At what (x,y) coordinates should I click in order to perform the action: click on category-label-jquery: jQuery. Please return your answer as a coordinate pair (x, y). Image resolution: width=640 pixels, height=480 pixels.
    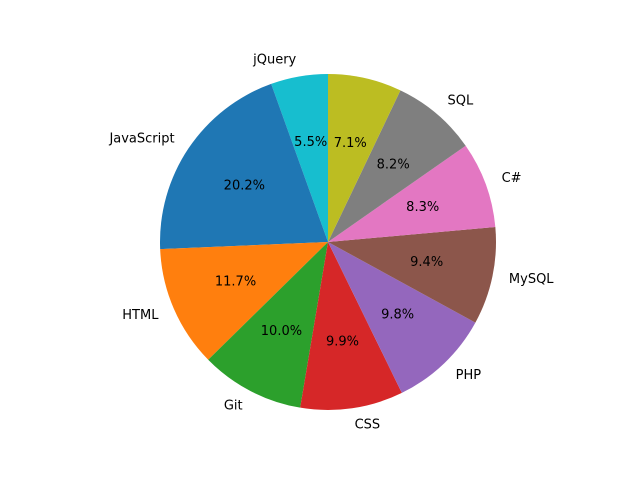
    Looking at the image, I should click on (274, 59).